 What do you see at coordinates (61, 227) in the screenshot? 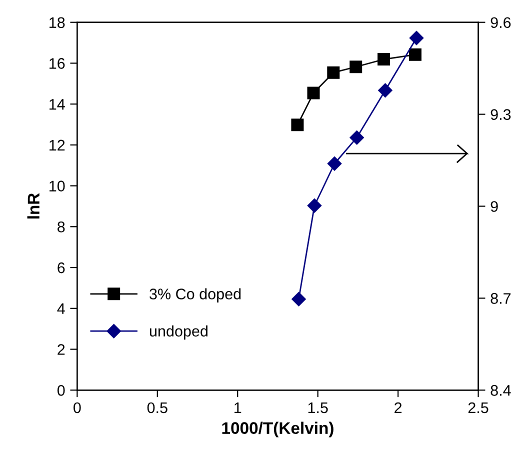
I see `y-tick-label: 8` at bounding box center [61, 227].